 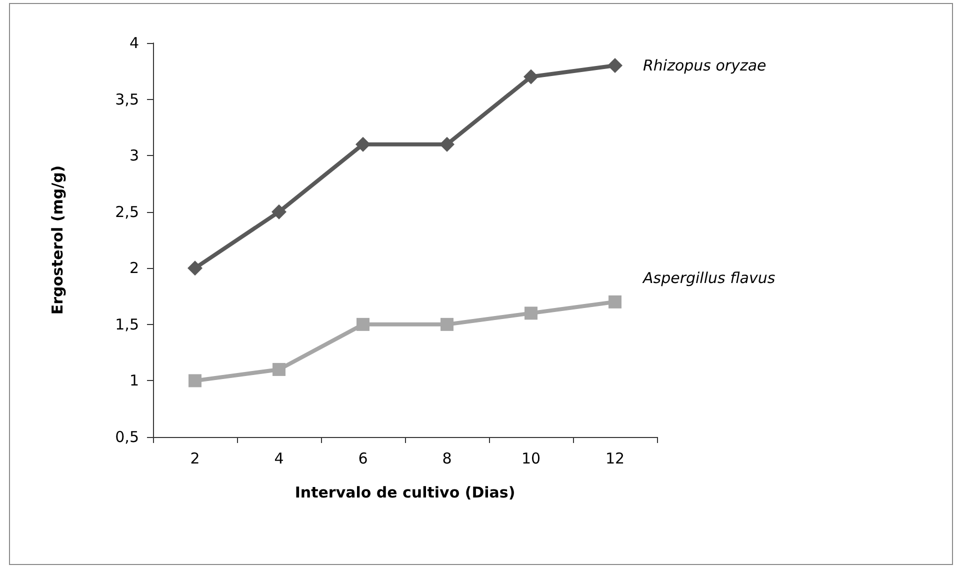 I want to click on y-tick-label: 0,5, so click(x=127, y=437).